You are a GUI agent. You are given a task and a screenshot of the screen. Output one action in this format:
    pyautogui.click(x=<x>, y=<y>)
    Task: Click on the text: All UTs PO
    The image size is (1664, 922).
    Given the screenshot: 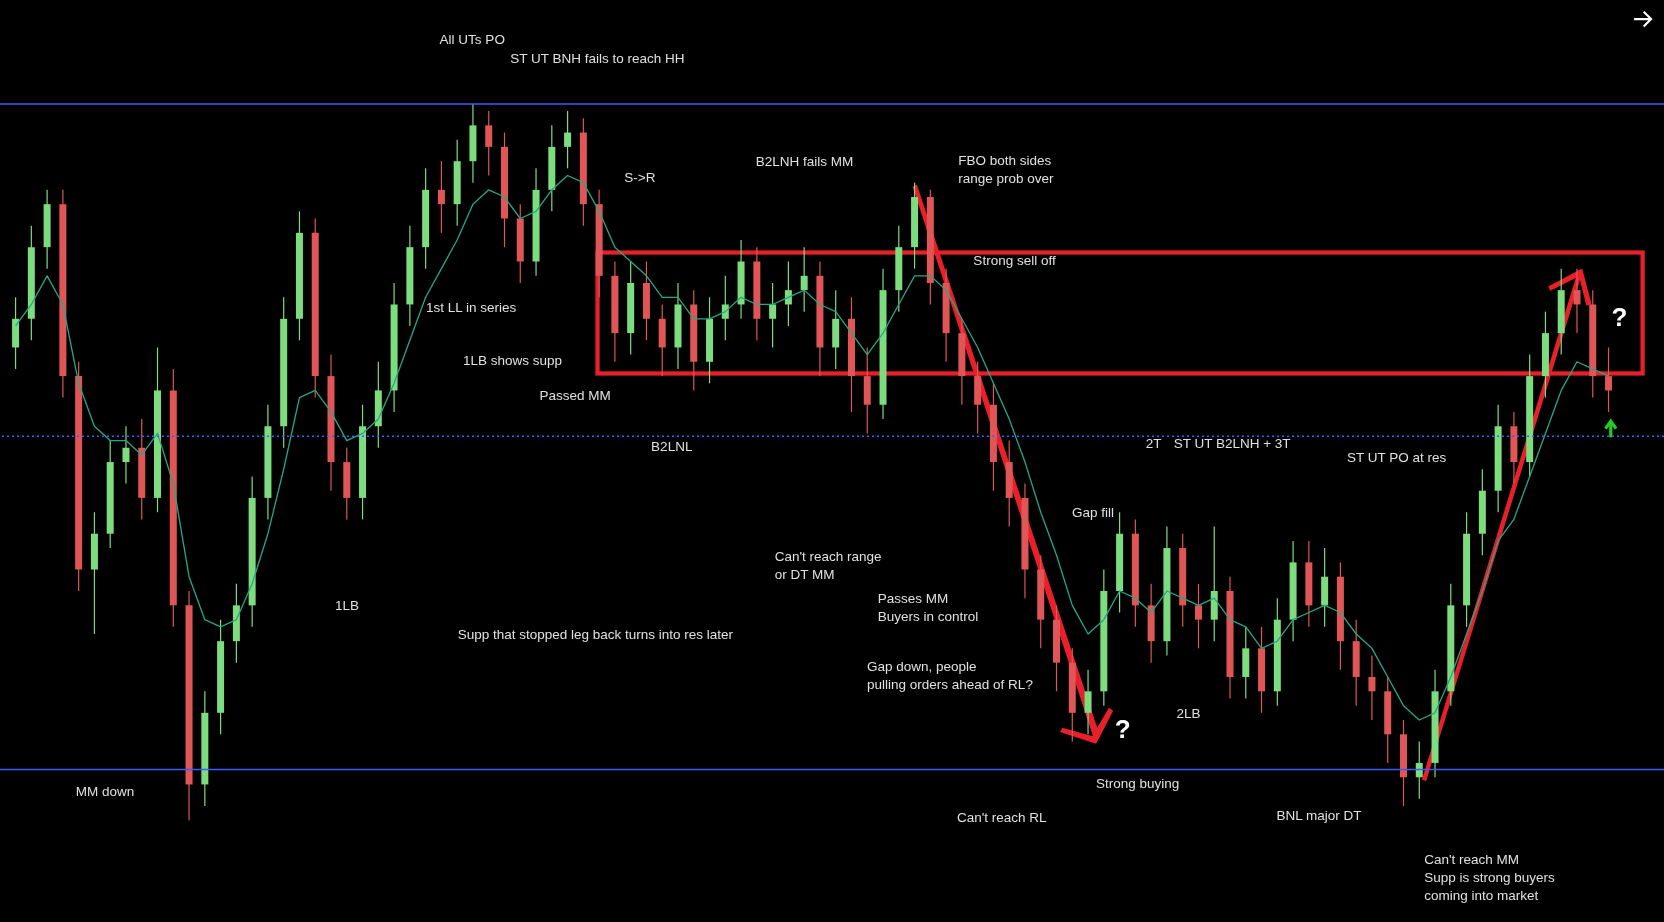 What is the action you would take?
    pyautogui.click(x=472, y=40)
    